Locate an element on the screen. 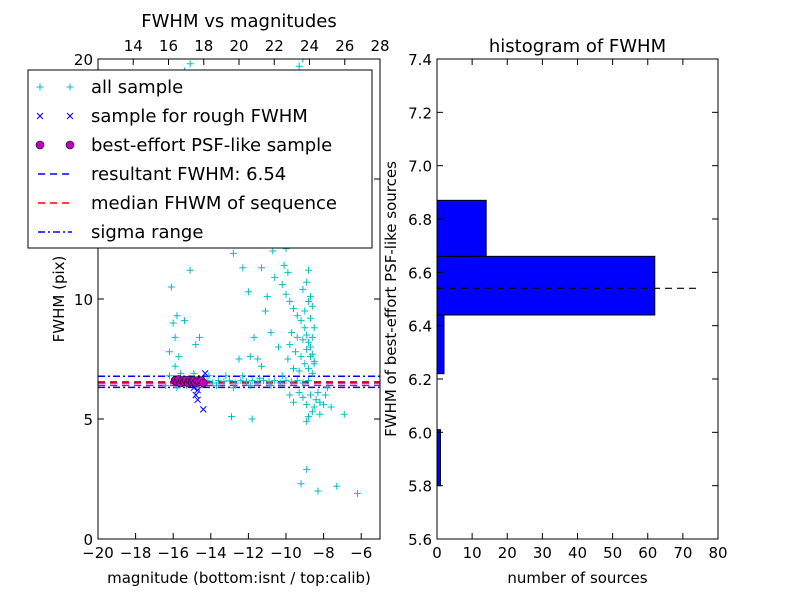  top-x-tick-label: 22 is located at coordinates (274, 46).